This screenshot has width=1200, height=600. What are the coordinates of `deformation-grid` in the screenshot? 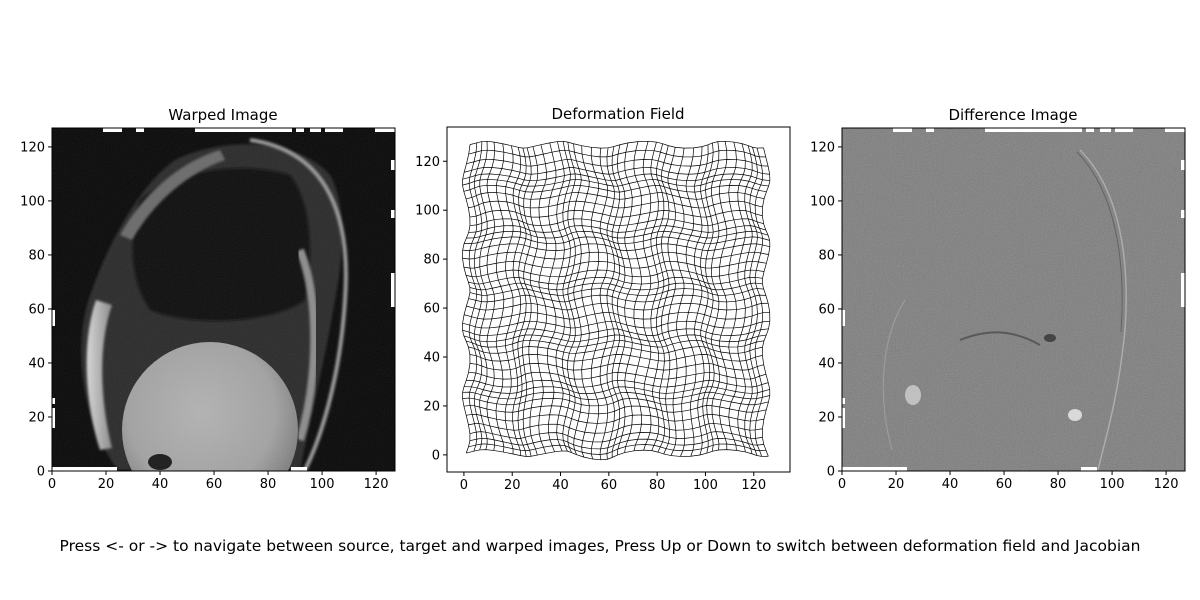 It's located at (616, 300).